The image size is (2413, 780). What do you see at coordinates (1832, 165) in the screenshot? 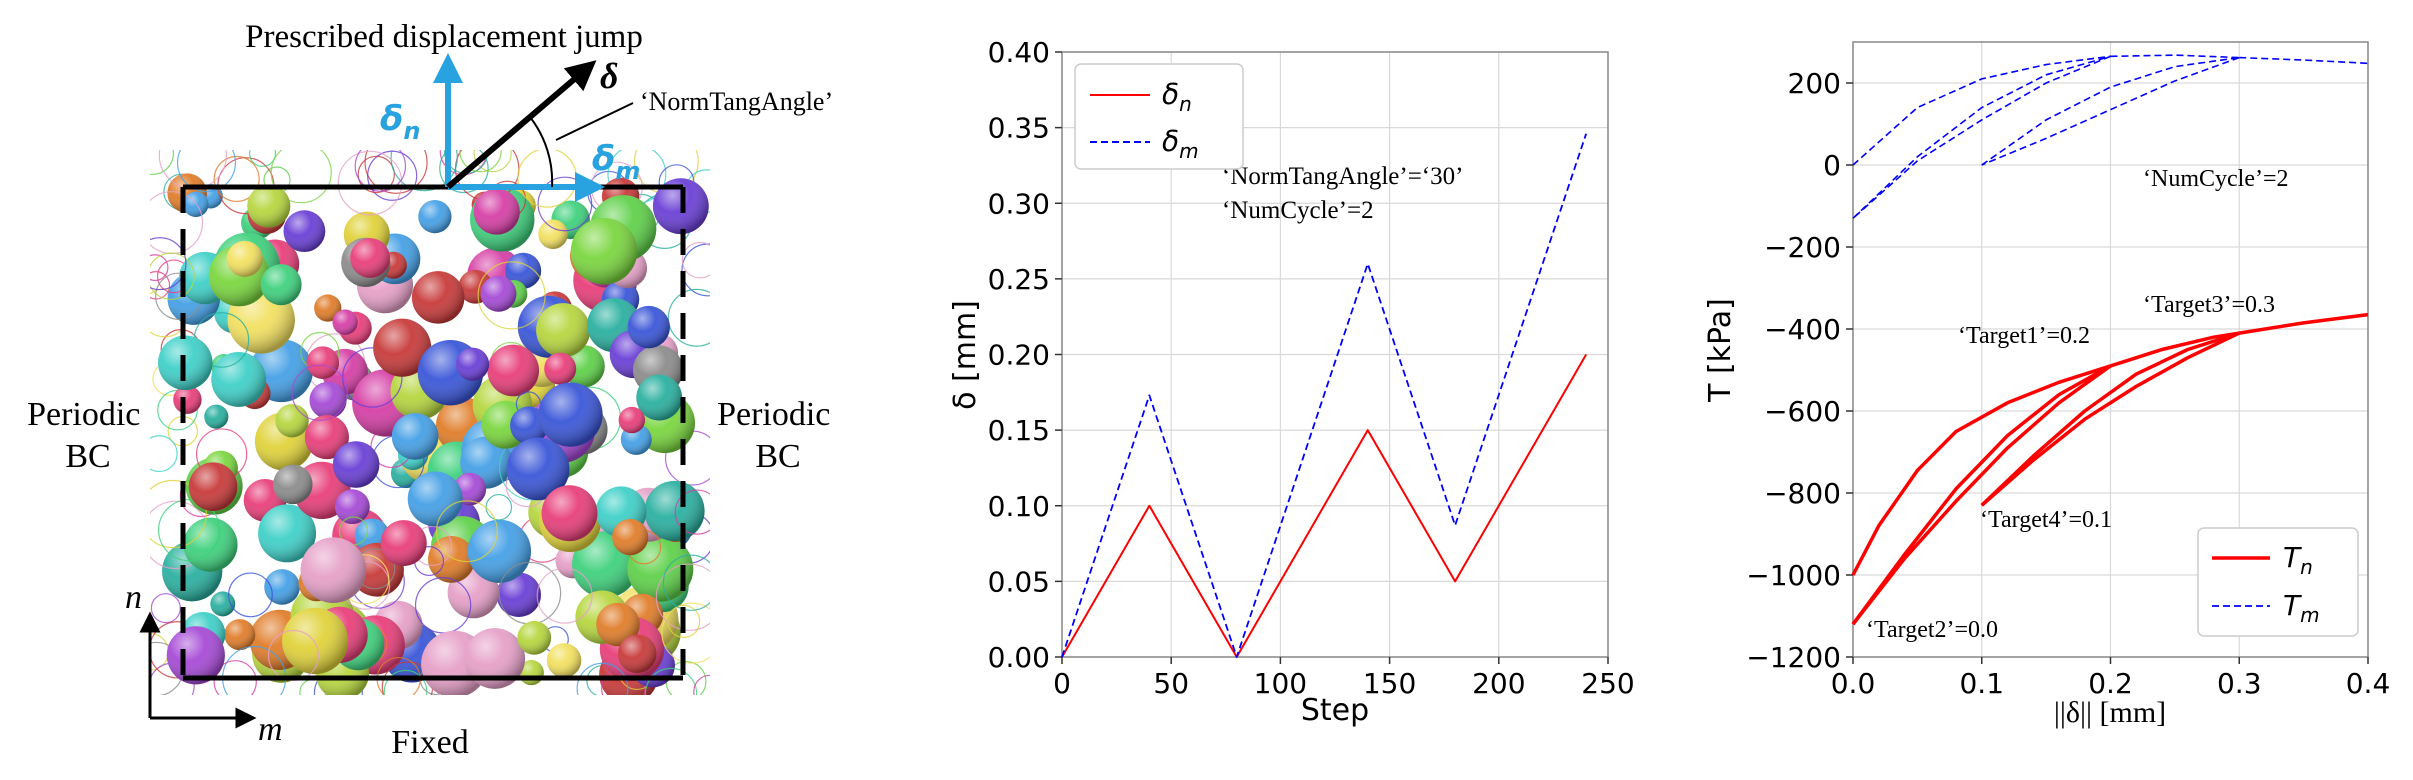
I see `y-tick-label: 0` at bounding box center [1832, 165].